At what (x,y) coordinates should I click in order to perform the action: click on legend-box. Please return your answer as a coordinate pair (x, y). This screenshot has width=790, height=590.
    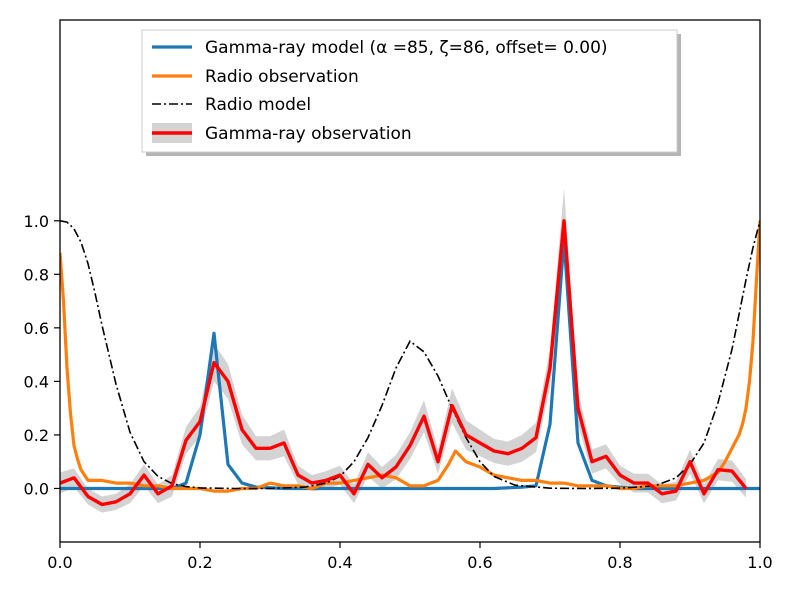
    Looking at the image, I should click on (409, 91).